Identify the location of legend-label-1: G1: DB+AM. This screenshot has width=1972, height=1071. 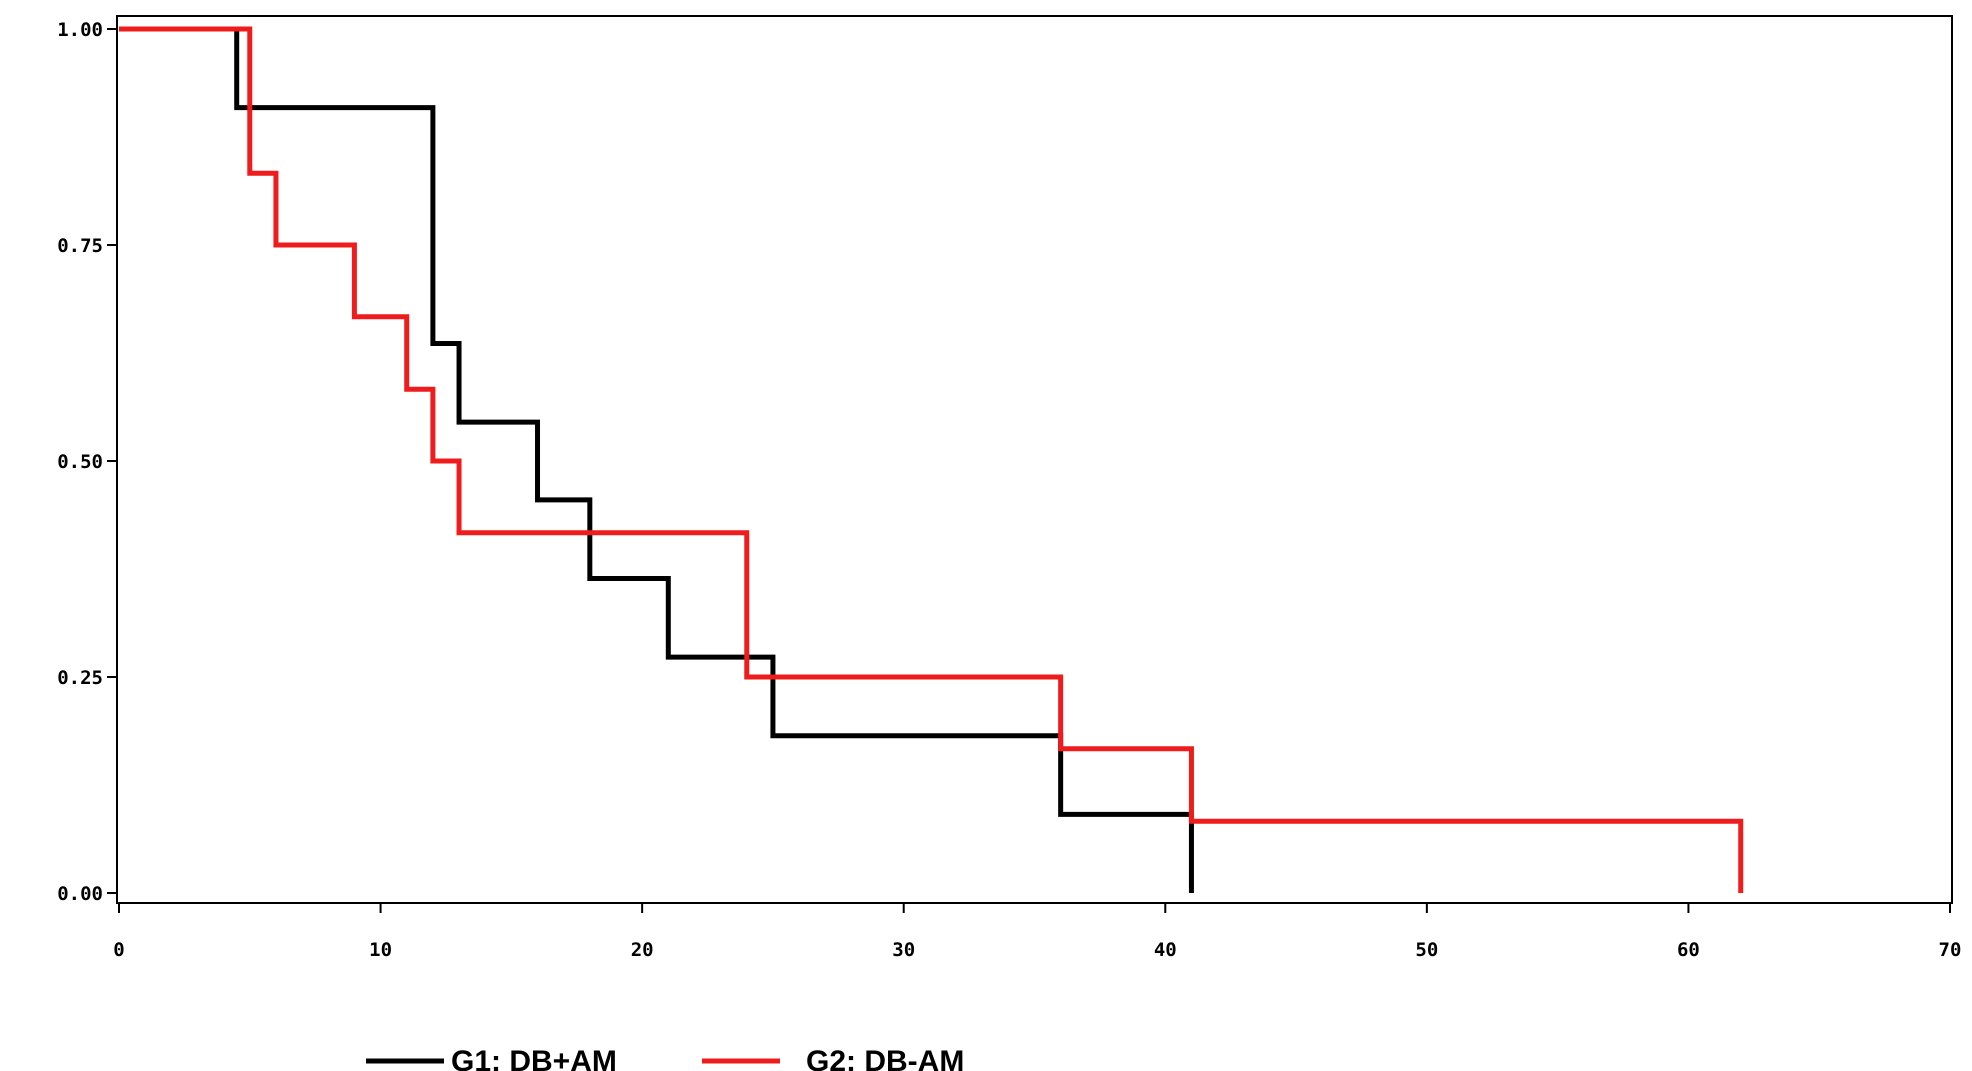
(534, 1058).